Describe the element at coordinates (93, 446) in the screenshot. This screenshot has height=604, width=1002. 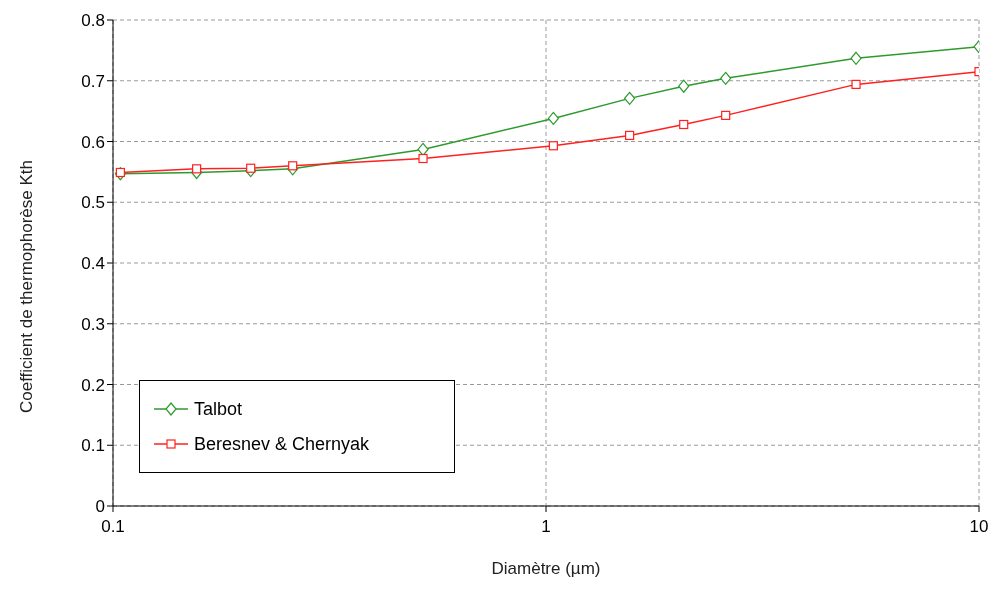
I see `y-tick-label: 0.1` at that location.